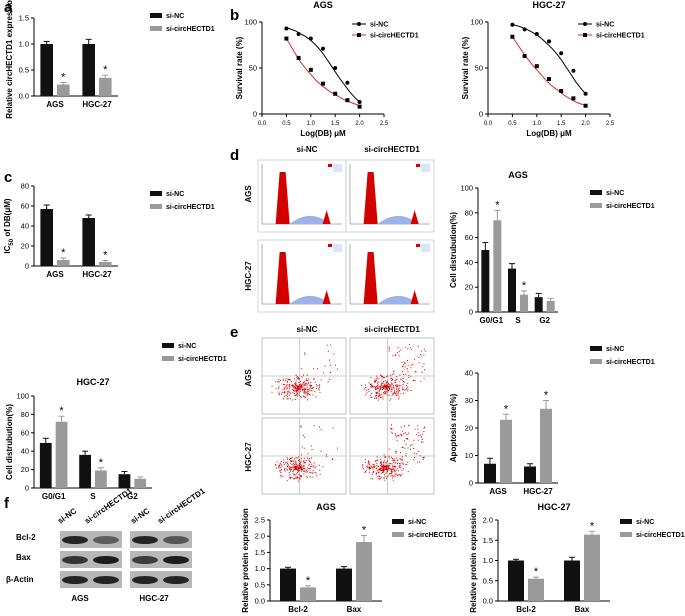  Describe the element at coordinates (398, 521) in the screenshot. I see `f1-legend-swatch-ctrl` at that location.